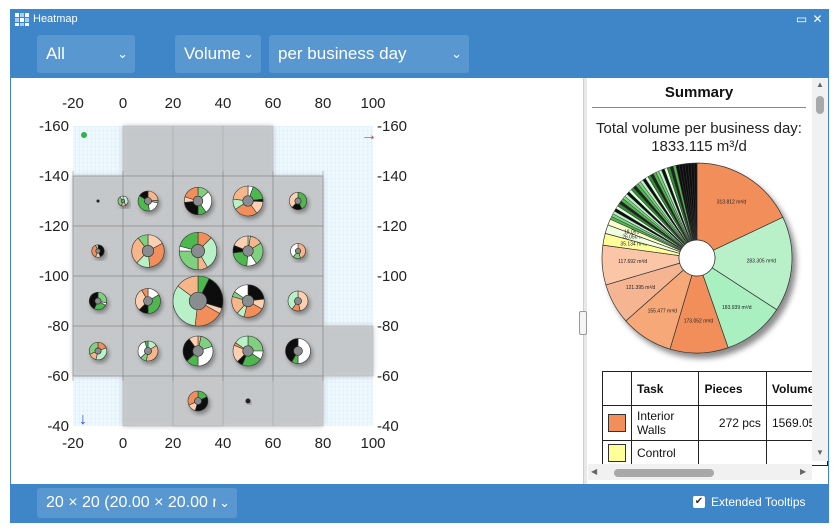  What do you see at coordinates (58, 326) in the screenshot?
I see `y-tick-label-left: -80` at bounding box center [58, 326].